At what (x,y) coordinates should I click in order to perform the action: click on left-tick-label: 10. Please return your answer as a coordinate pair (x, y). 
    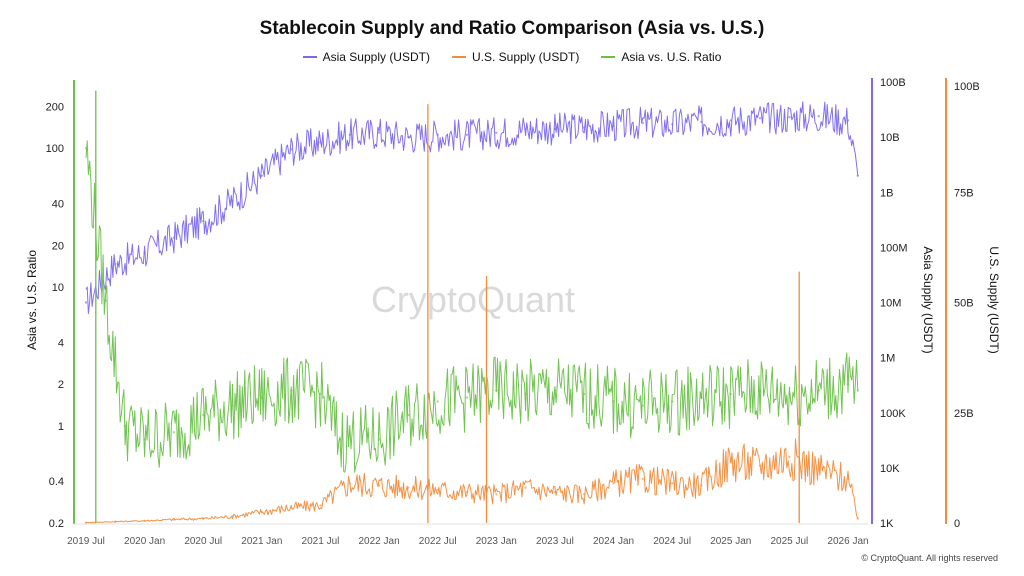
    Looking at the image, I should click on (58, 288).